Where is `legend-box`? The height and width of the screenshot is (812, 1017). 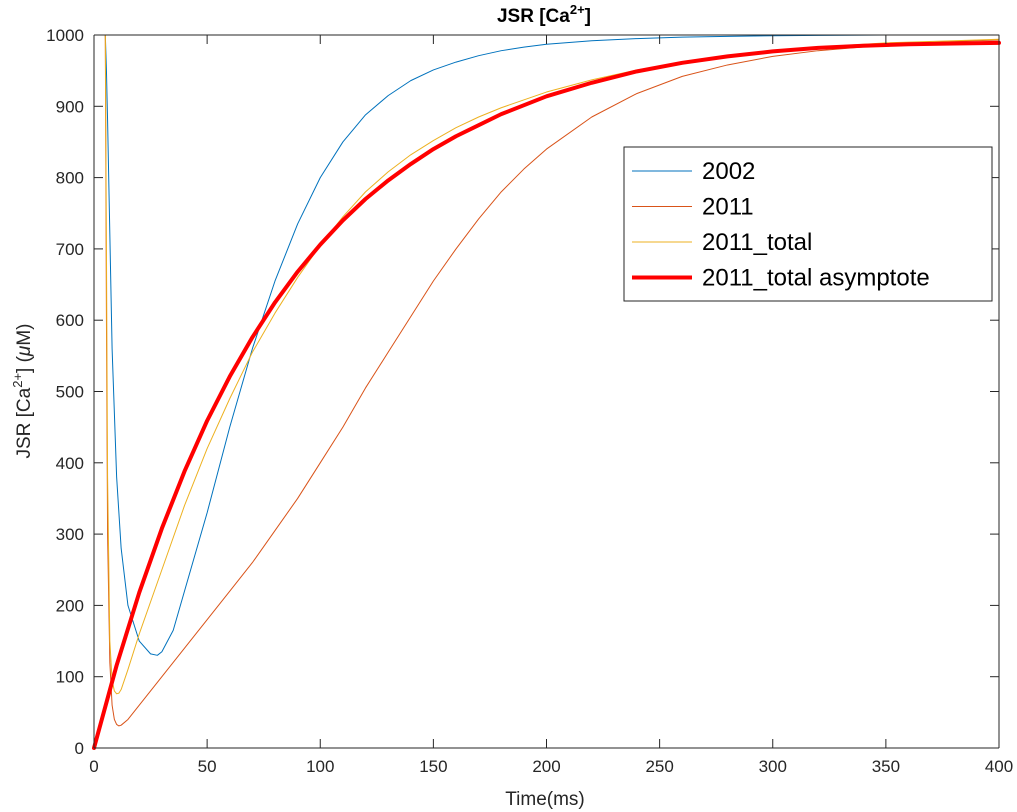 legend-box is located at coordinates (808, 224).